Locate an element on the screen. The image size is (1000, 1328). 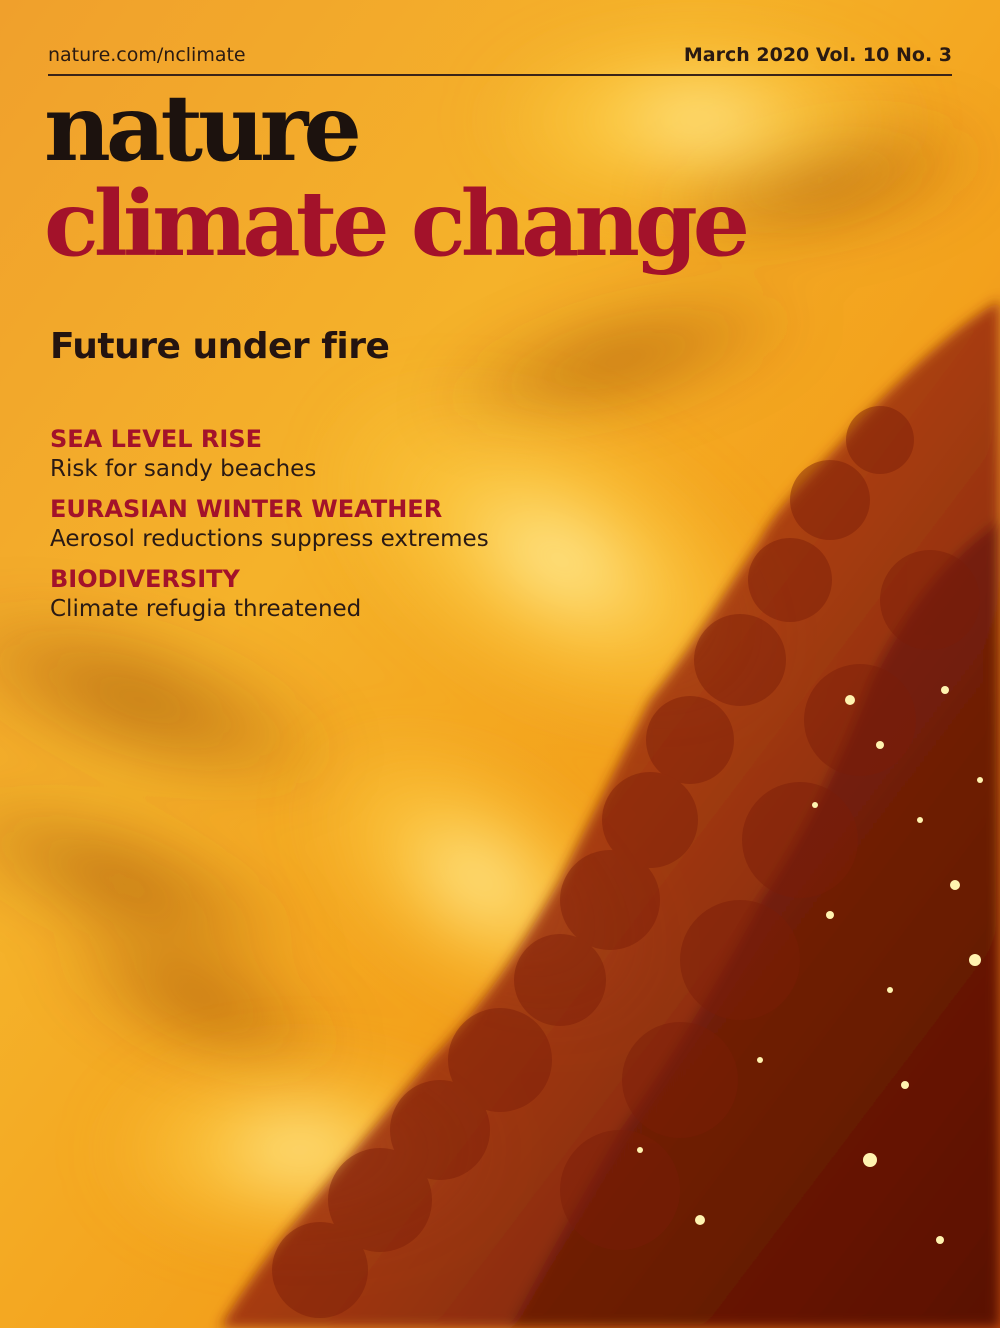
cover-headline: Future under fire is located at coordinates (220, 346).